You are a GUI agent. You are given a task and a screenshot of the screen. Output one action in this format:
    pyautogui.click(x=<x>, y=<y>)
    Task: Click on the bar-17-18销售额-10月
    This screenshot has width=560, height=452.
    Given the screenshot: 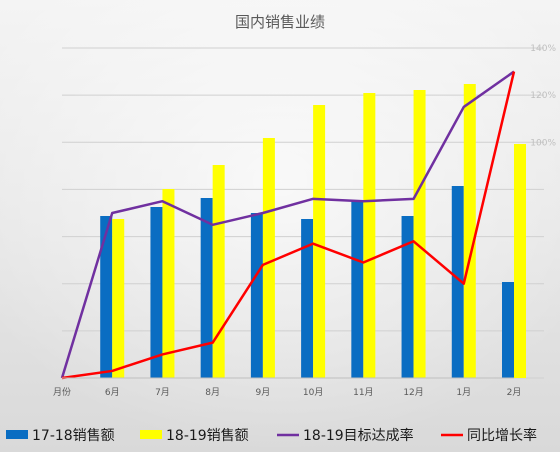 What is the action you would take?
    pyautogui.click(x=307, y=298)
    